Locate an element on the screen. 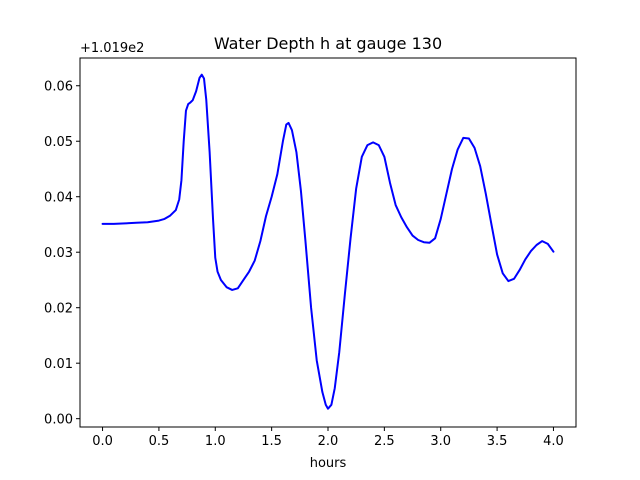  x-tick-label: 2.5 is located at coordinates (384, 441).